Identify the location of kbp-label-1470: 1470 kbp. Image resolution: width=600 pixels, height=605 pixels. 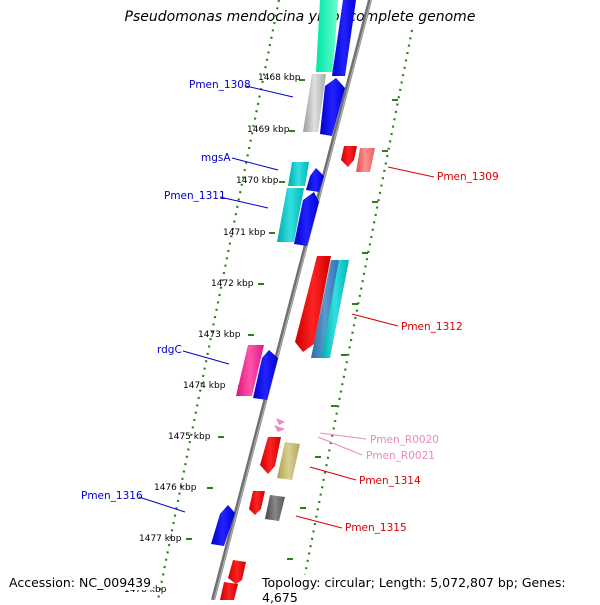
(257, 181).